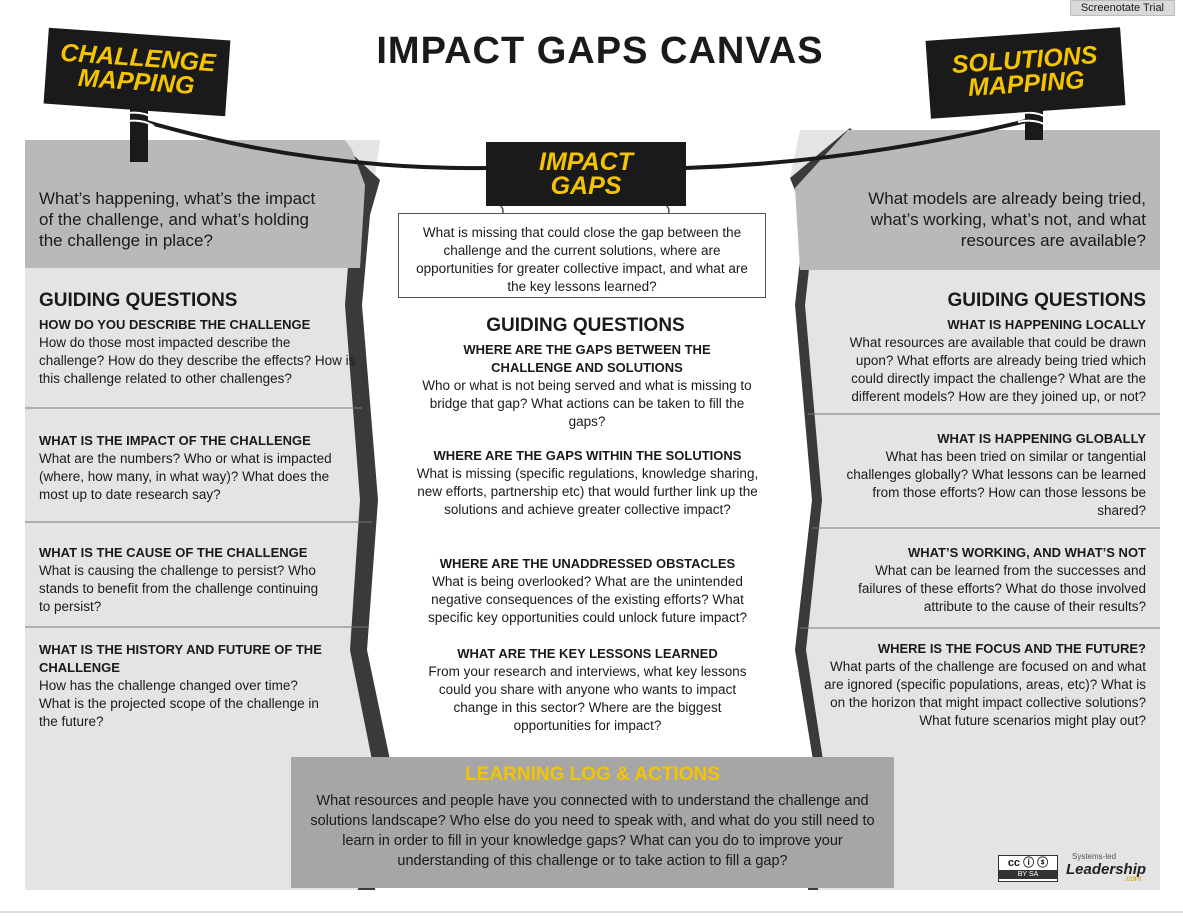  I want to click on license-terms: BY SA, so click(1028, 874).